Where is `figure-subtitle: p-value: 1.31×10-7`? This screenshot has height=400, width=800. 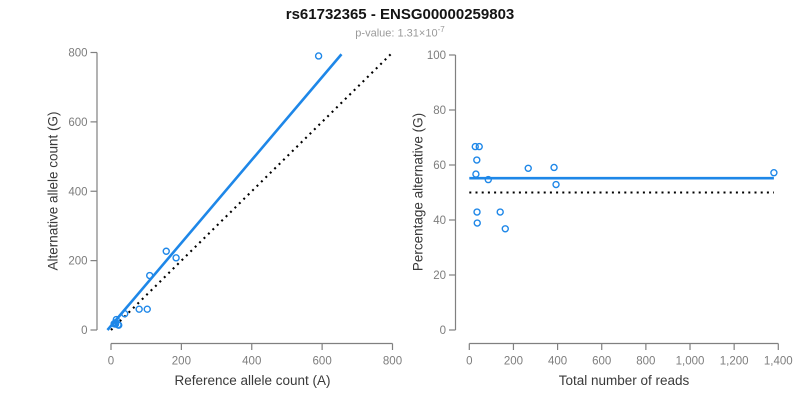
figure-subtitle: p-value: 1.31×10-7 is located at coordinates (400, 32).